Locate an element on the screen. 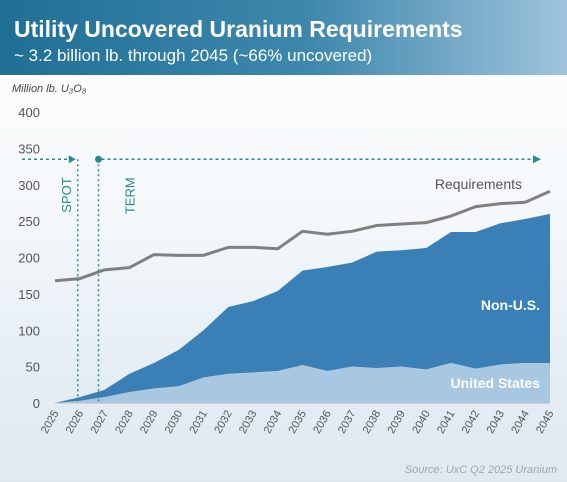 The width and height of the screenshot is (567, 482). y-tick-label: 300 is located at coordinates (29, 185).